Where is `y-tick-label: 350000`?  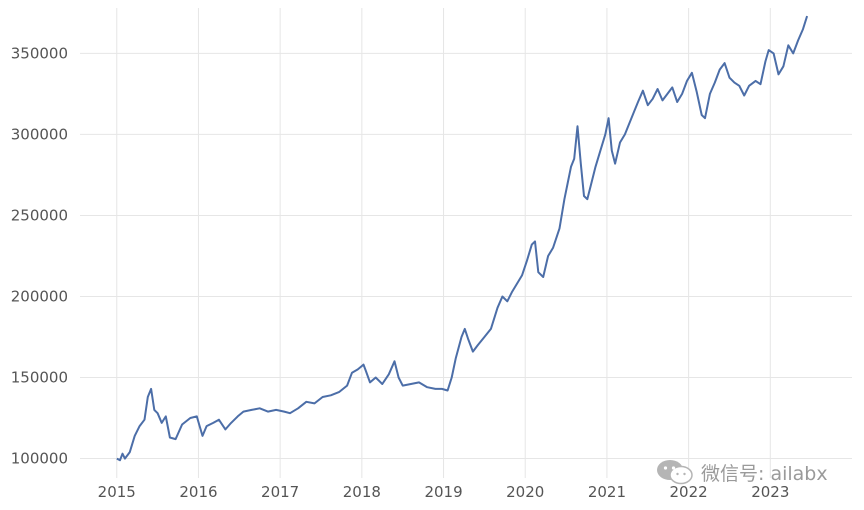
y-tick-label: 350000 is located at coordinates (39, 53).